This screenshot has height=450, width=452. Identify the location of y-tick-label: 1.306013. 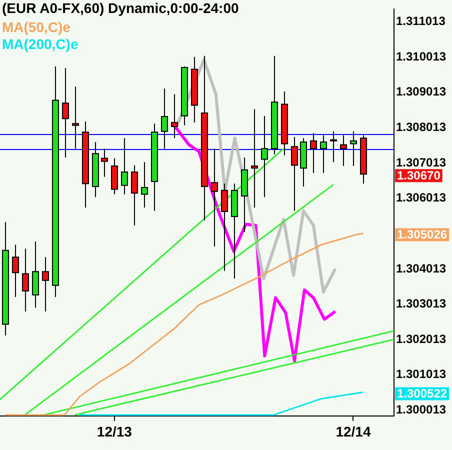
(421, 197).